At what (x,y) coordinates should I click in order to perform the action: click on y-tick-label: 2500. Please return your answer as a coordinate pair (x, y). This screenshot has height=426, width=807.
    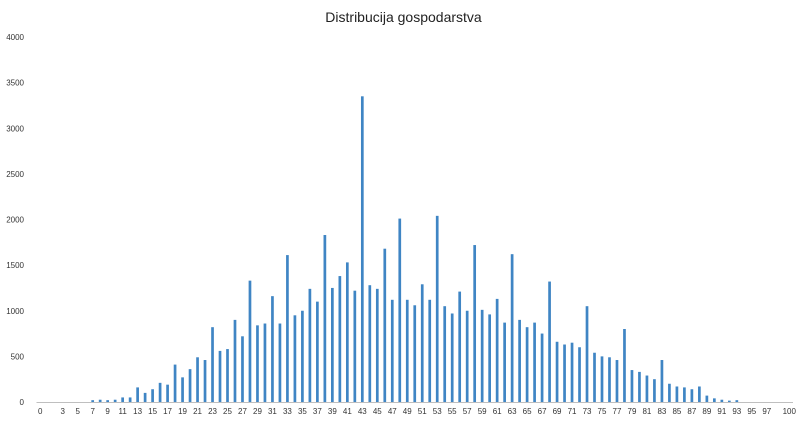
    Looking at the image, I should click on (15, 174).